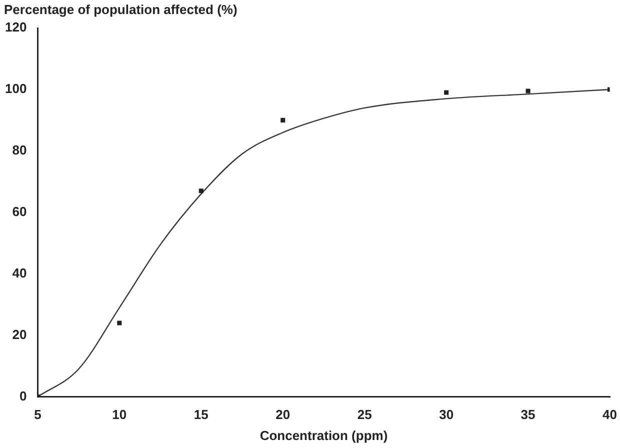 This screenshot has height=448, width=620. What do you see at coordinates (23, 396) in the screenshot?
I see `y-tick-label: 0` at bounding box center [23, 396].